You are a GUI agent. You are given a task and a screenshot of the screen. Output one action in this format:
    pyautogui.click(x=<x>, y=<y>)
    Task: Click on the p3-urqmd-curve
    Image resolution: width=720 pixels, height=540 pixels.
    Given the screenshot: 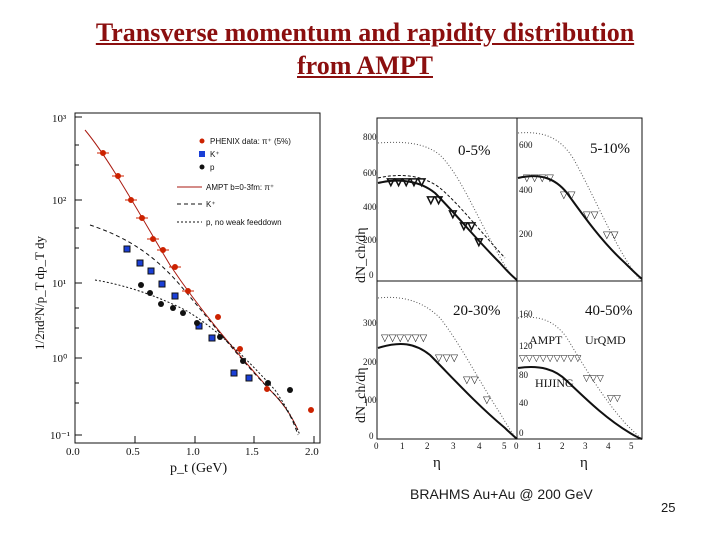 What is the action you would take?
    pyautogui.click(x=447, y=368)
    